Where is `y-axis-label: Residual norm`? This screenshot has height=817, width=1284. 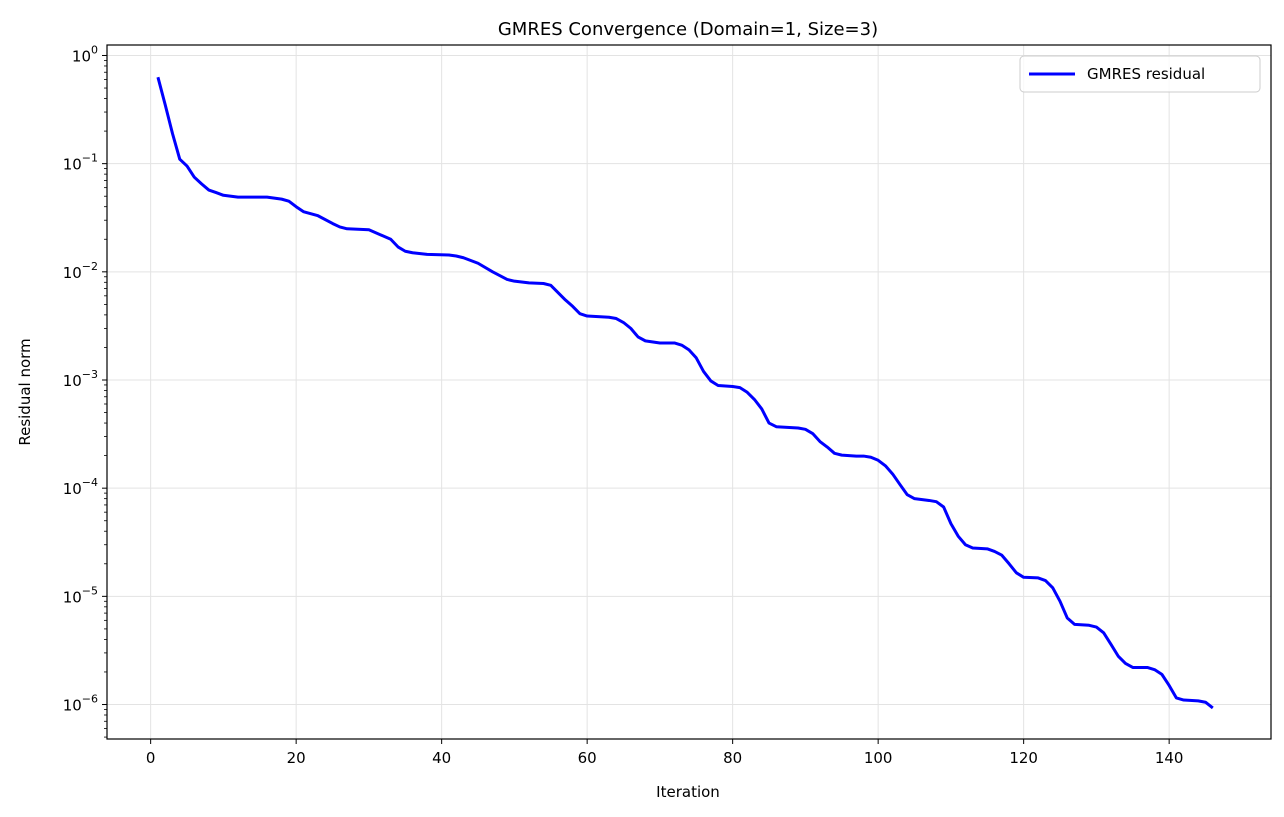 y-axis-label: Residual norm is located at coordinates (25, 391).